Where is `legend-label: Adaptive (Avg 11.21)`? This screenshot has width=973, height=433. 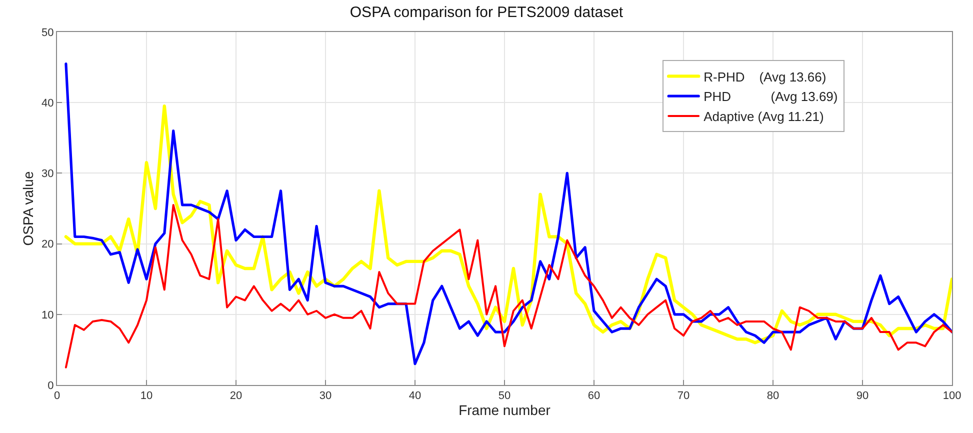 legend-label: Adaptive (Avg 11.21) is located at coordinates (764, 116).